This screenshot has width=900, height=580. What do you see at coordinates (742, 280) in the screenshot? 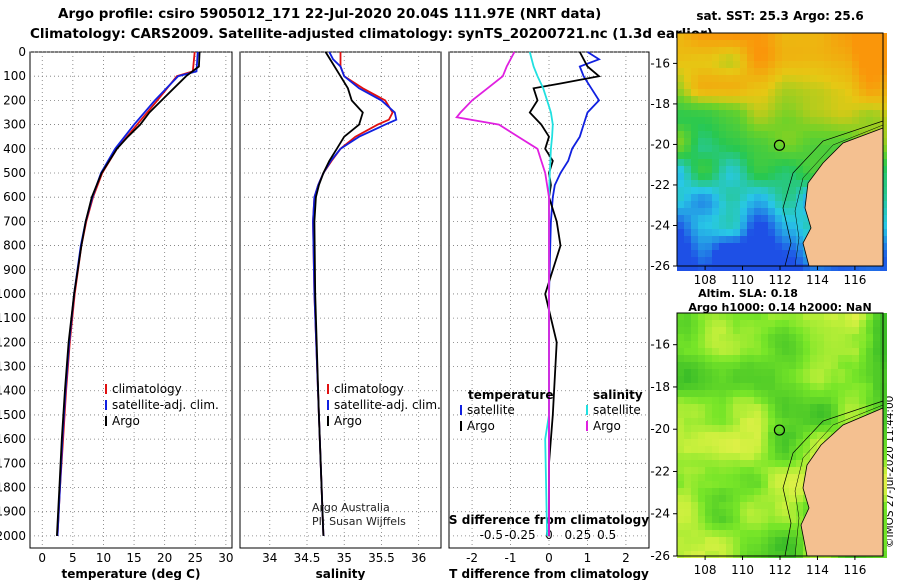
I see `x-tick-label: 110` at bounding box center [742, 280].